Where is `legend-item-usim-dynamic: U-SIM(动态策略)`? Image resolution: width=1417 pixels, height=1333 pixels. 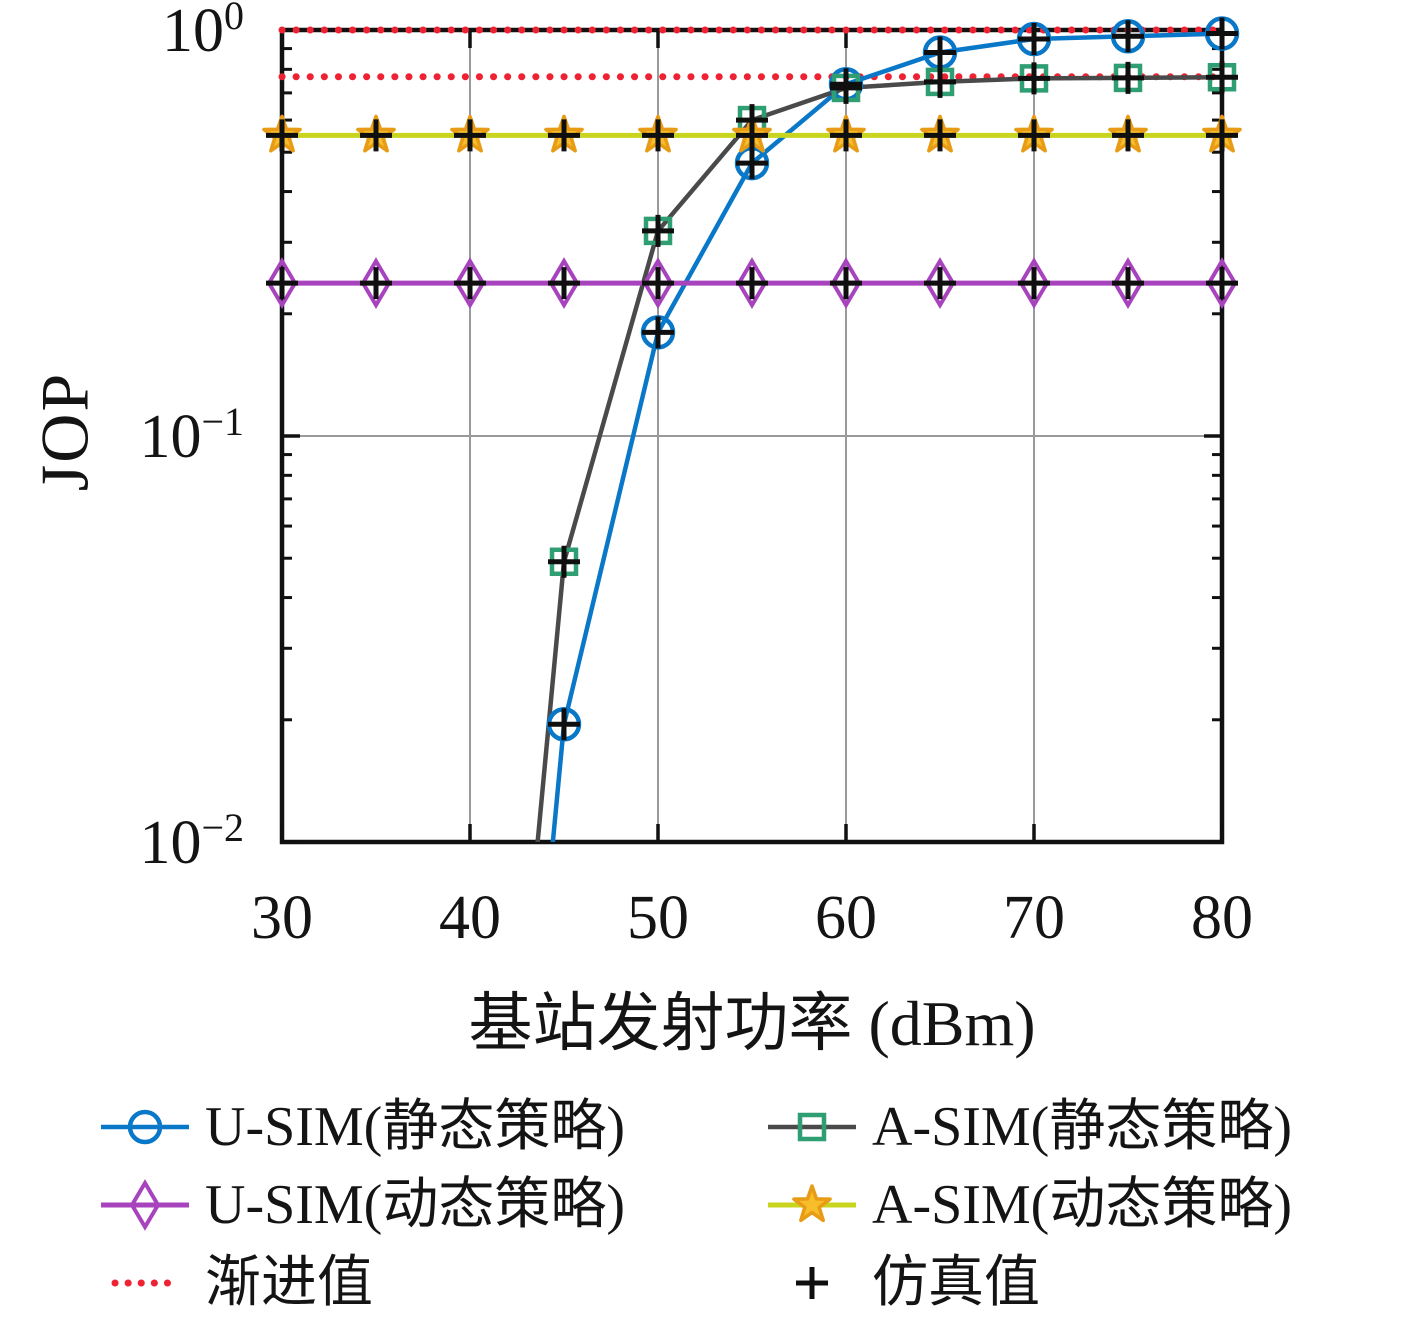
legend-item-usim-dynamic: U-SIM(动态策略) is located at coordinates (428, 1205).